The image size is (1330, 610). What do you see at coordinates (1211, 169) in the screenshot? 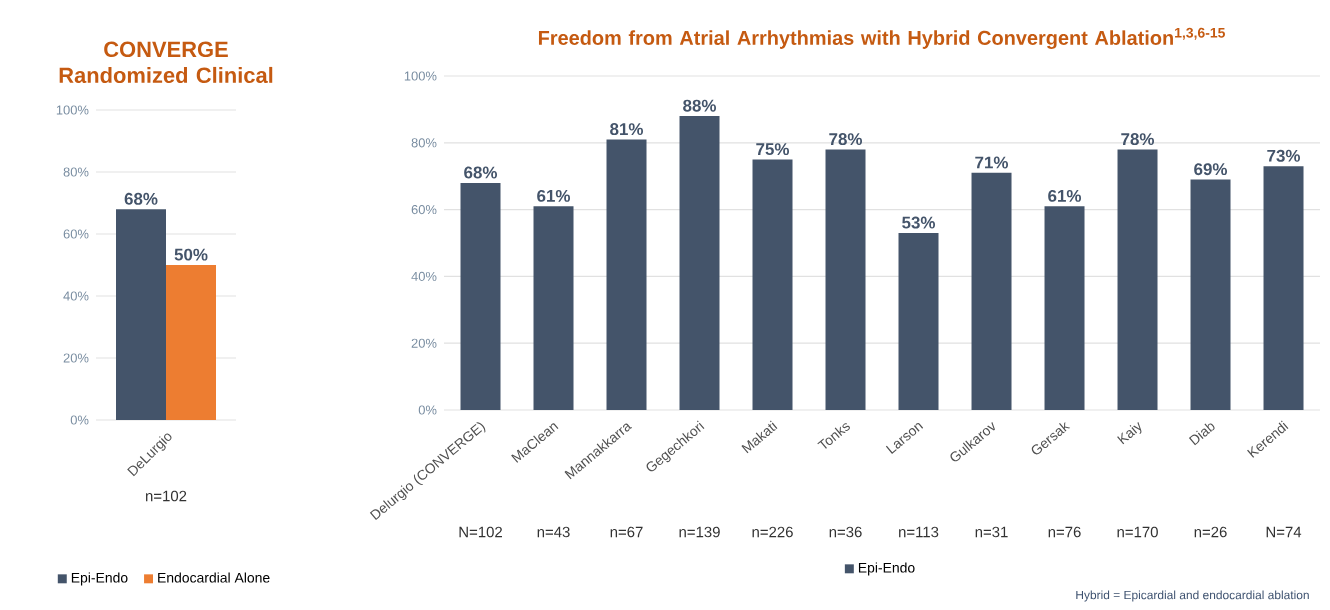
I see `data-label: 69%` at bounding box center [1211, 169].